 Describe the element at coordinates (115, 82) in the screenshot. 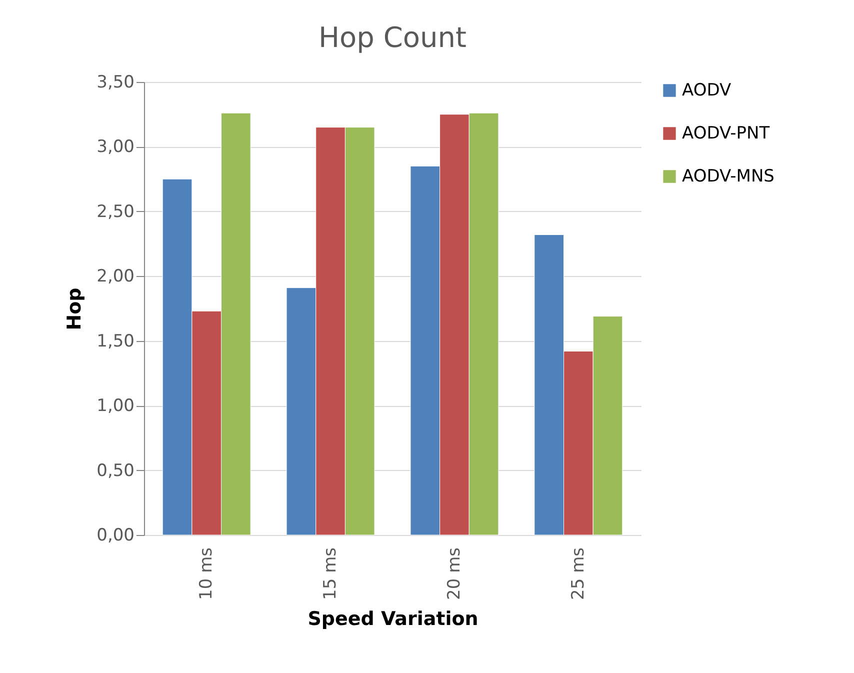

I see `y-tick-label: 3,50` at that location.